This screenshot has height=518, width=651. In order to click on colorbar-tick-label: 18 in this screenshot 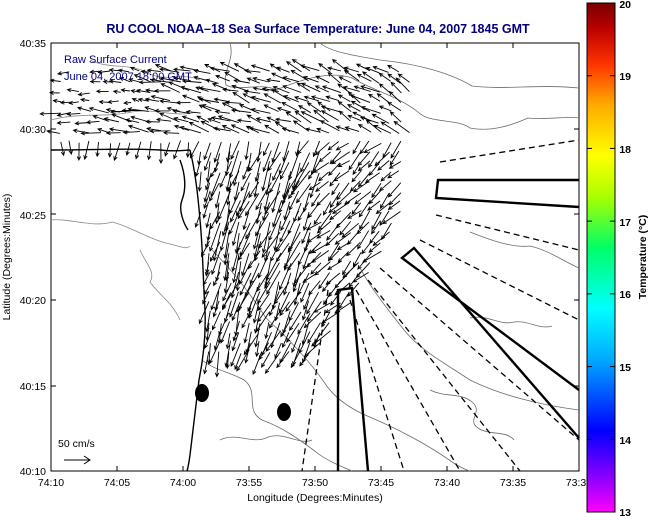, I will do `click(625, 150)`.